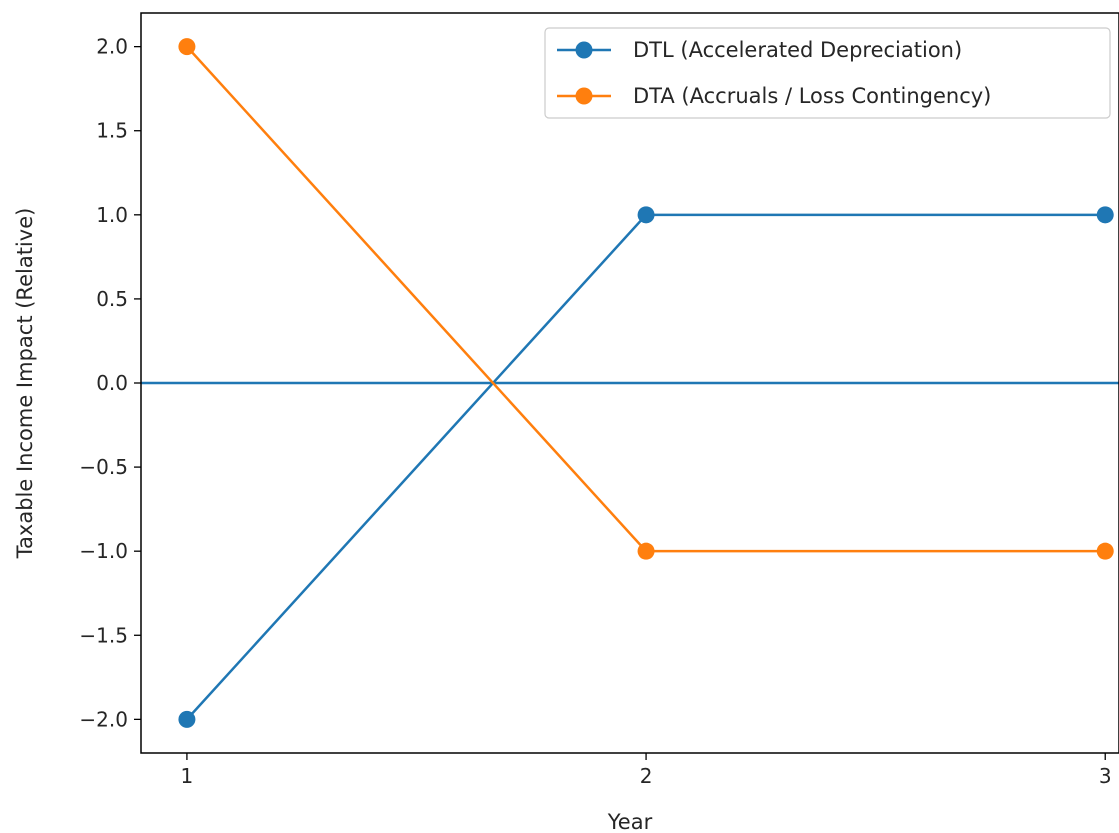 The image size is (1119, 833). Describe the element at coordinates (630, 821) in the screenshot. I see `x-axis-label: Year` at that location.